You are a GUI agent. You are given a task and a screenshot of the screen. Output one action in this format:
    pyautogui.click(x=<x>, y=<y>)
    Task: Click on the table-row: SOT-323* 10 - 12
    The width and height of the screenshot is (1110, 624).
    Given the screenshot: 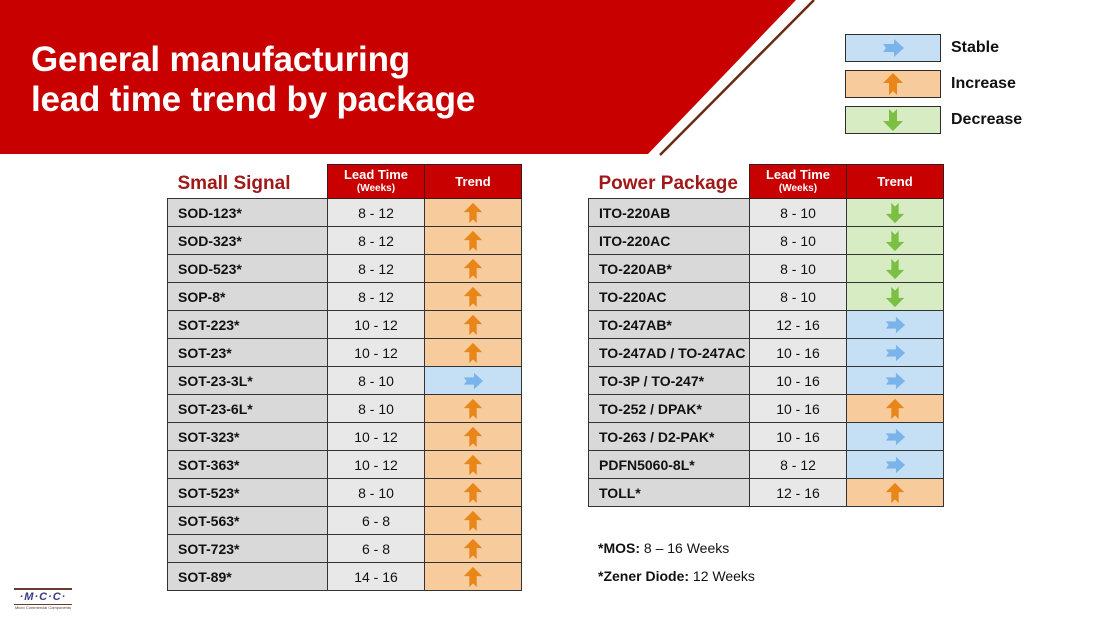 What is the action you would take?
    pyautogui.click(x=344, y=436)
    